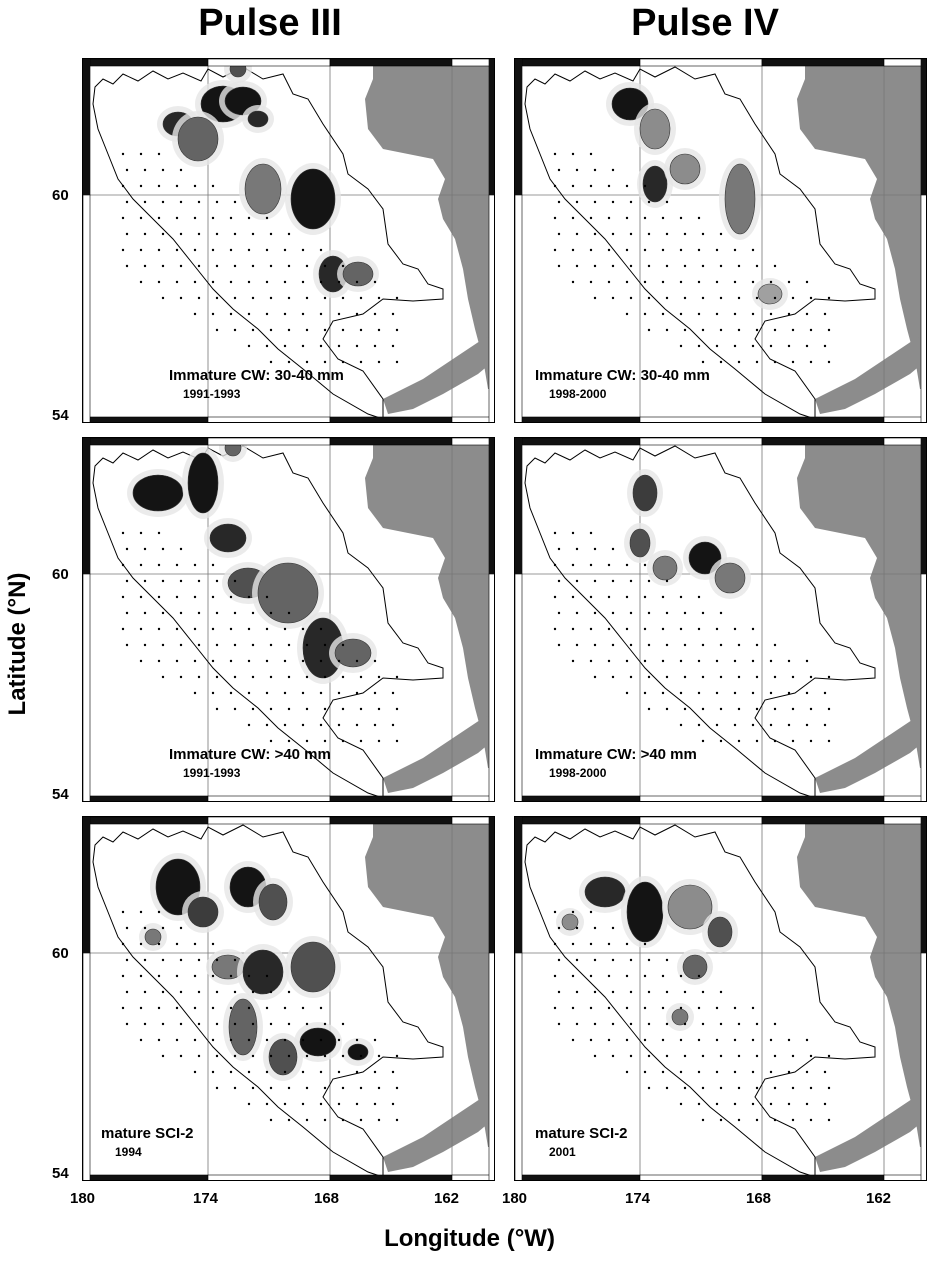 The width and height of the screenshot is (939, 1265). What do you see at coordinates (270, 23) in the screenshot?
I see `column-title-pulse-iii: Pulse III` at bounding box center [270, 23].